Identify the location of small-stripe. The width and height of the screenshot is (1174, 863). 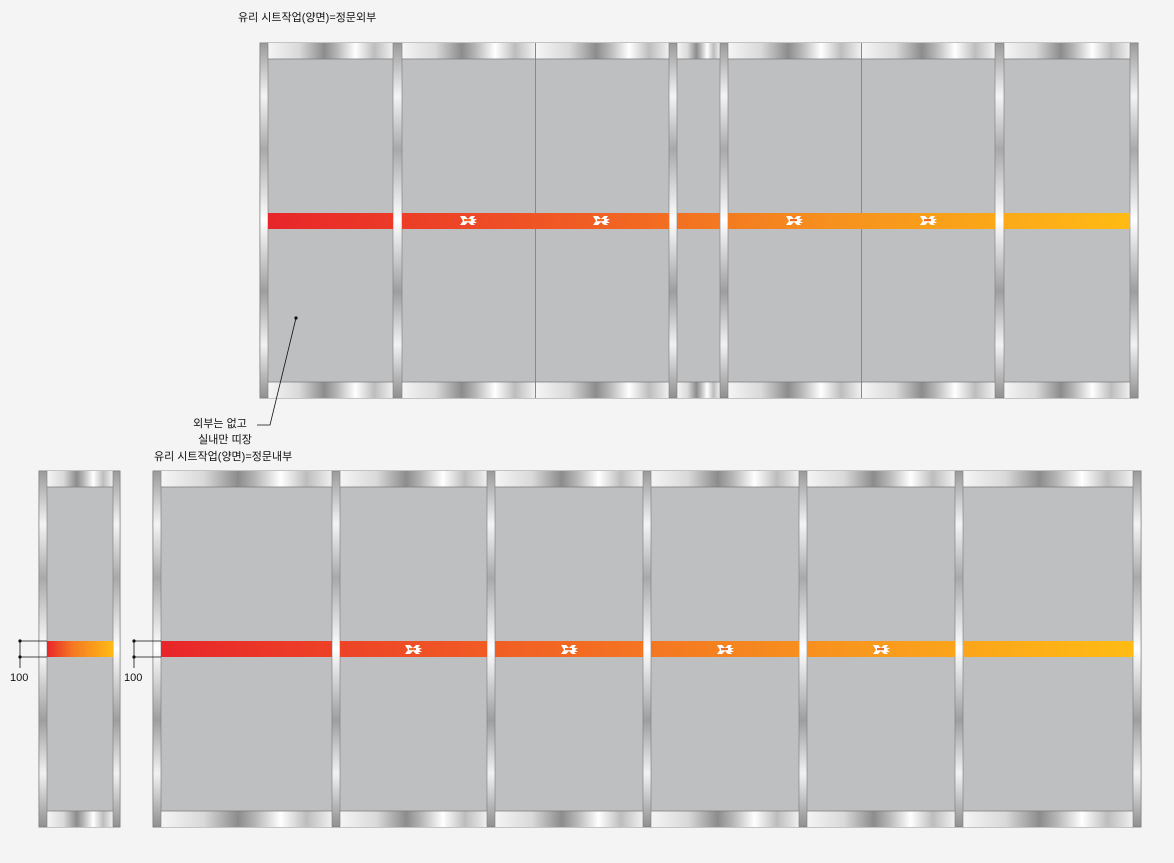
(80, 649).